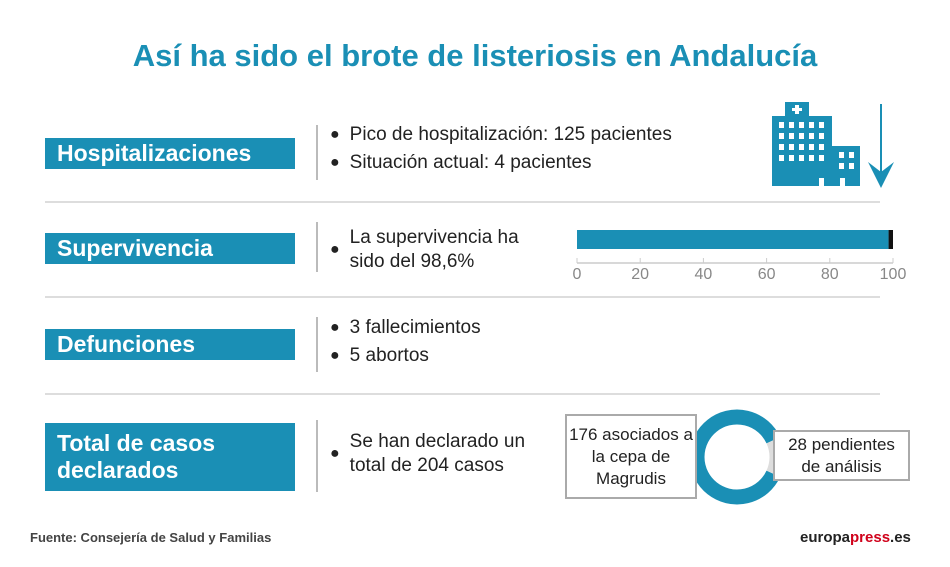 This screenshot has height=567, width=950. Describe the element at coordinates (170, 153) in the screenshot. I see `label-hospitalizaciones: Hospitalizaciones` at that location.